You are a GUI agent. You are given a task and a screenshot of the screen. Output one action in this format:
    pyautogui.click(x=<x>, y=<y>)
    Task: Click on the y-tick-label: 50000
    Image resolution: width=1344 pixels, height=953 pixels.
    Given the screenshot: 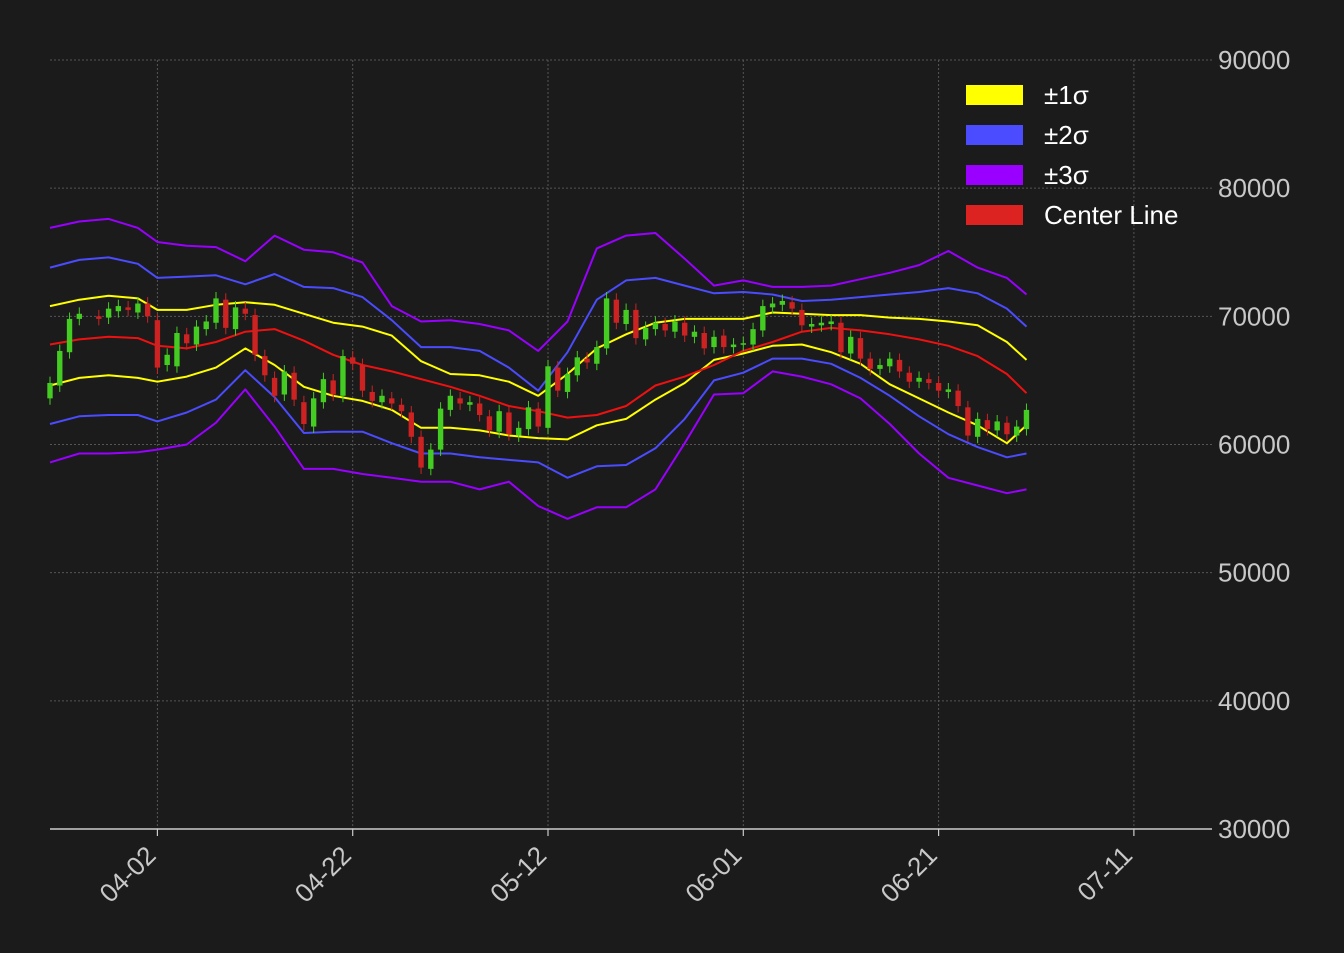 What is the action you would take?
    pyautogui.click(x=1254, y=573)
    